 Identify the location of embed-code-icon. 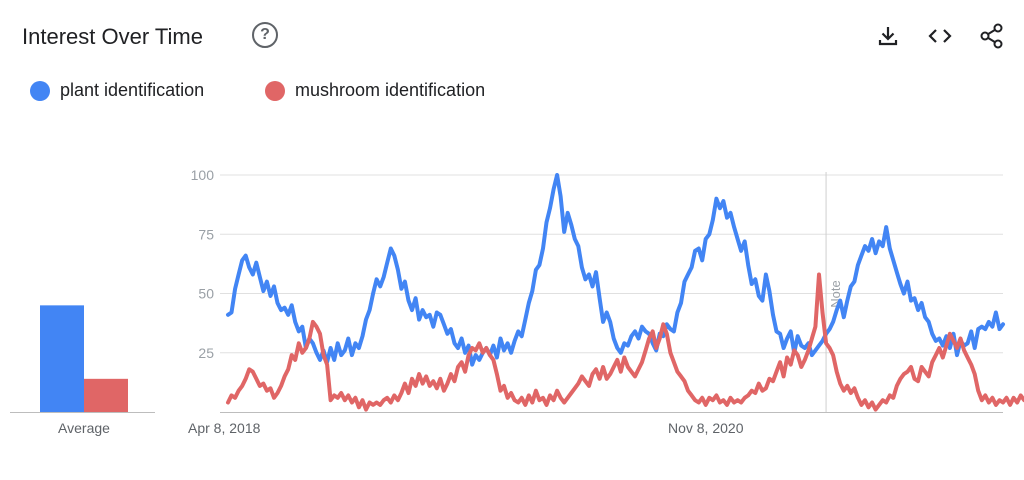
(940, 36).